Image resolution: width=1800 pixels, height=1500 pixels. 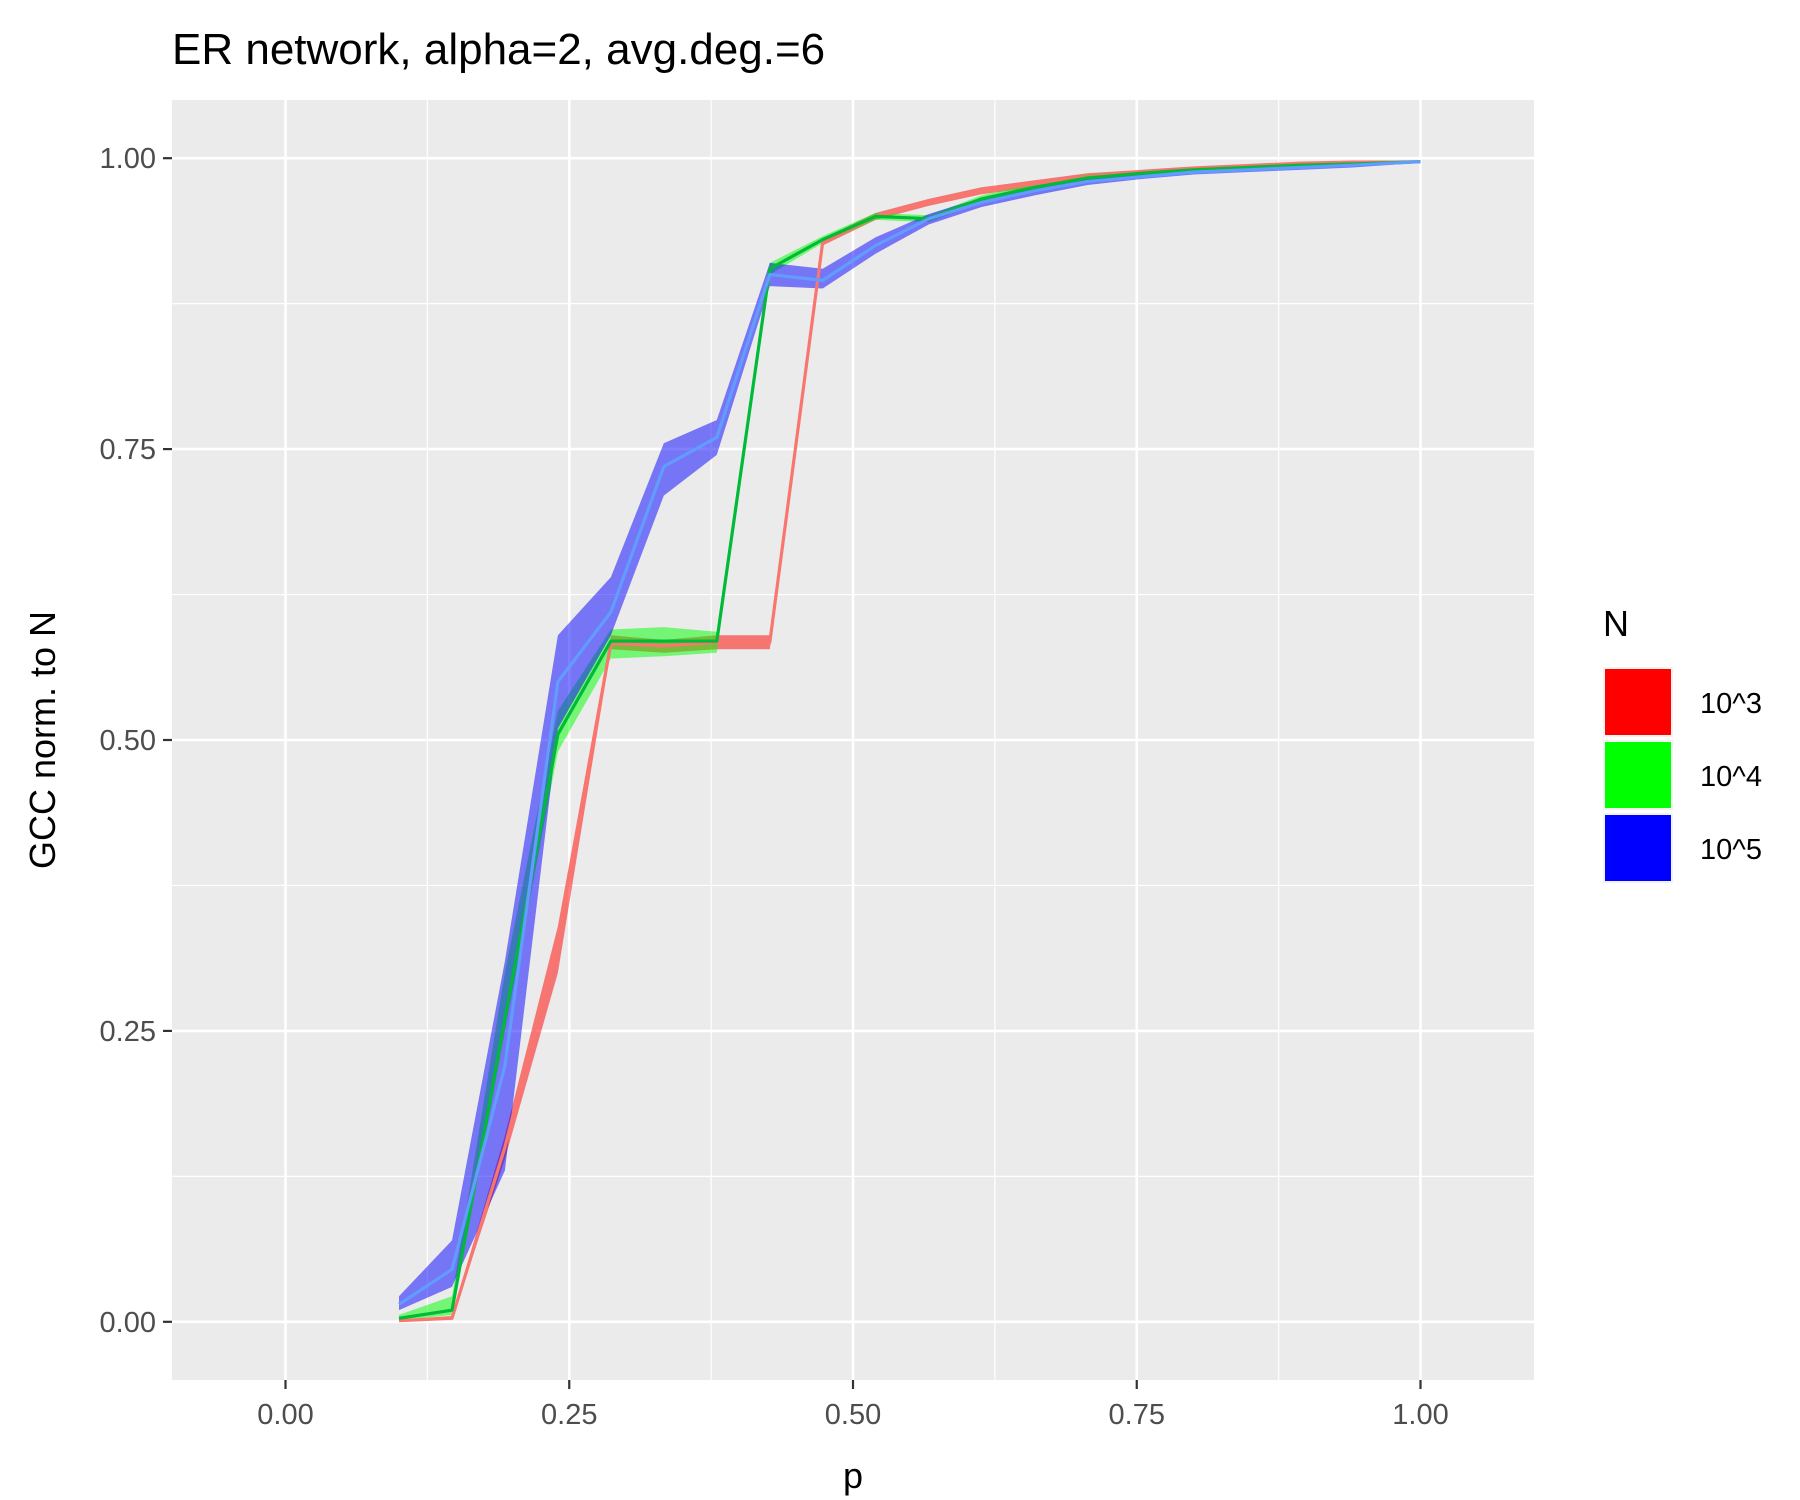 What do you see at coordinates (853, 1475) in the screenshot?
I see `x-axis-title: p` at bounding box center [853, 1475].